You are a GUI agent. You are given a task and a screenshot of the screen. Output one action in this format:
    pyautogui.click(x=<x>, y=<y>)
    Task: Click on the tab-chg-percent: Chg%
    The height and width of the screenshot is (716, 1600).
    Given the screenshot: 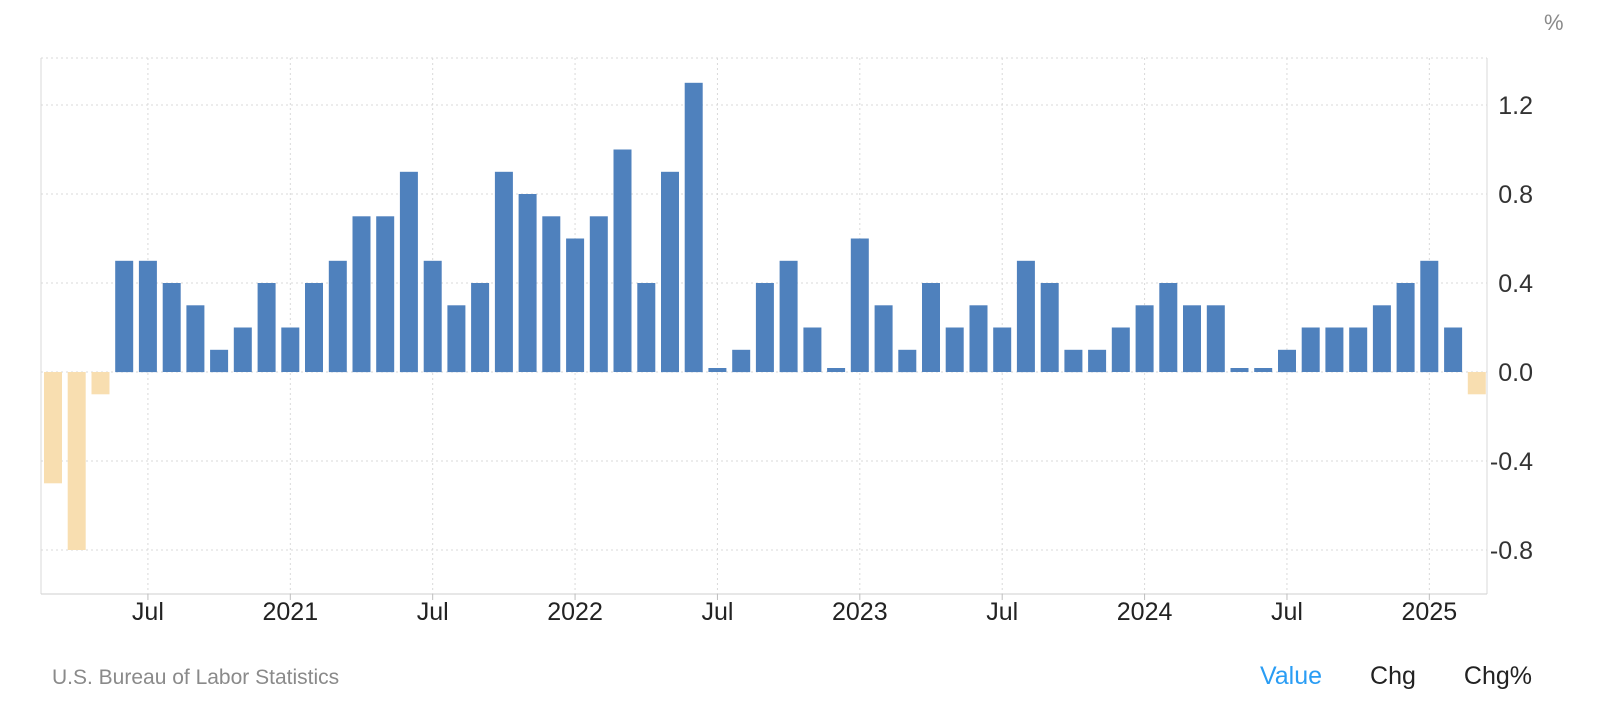 What is the action you would take?
    pyautogui.click(x=1497, y=676)
    